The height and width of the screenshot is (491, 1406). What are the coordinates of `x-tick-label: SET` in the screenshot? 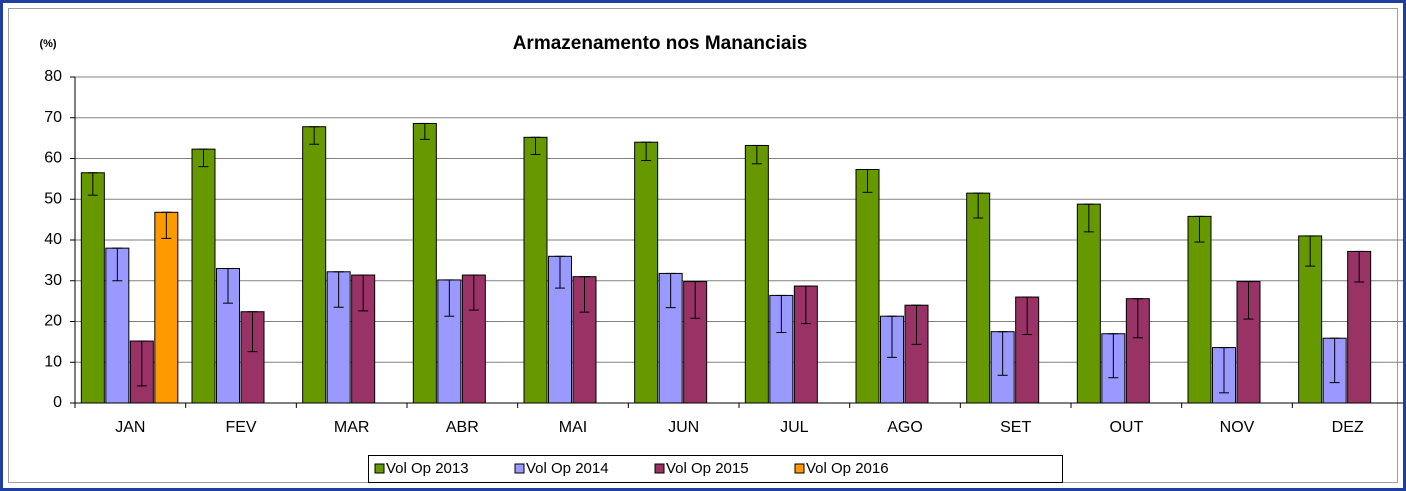 It's located at (1015, 427).